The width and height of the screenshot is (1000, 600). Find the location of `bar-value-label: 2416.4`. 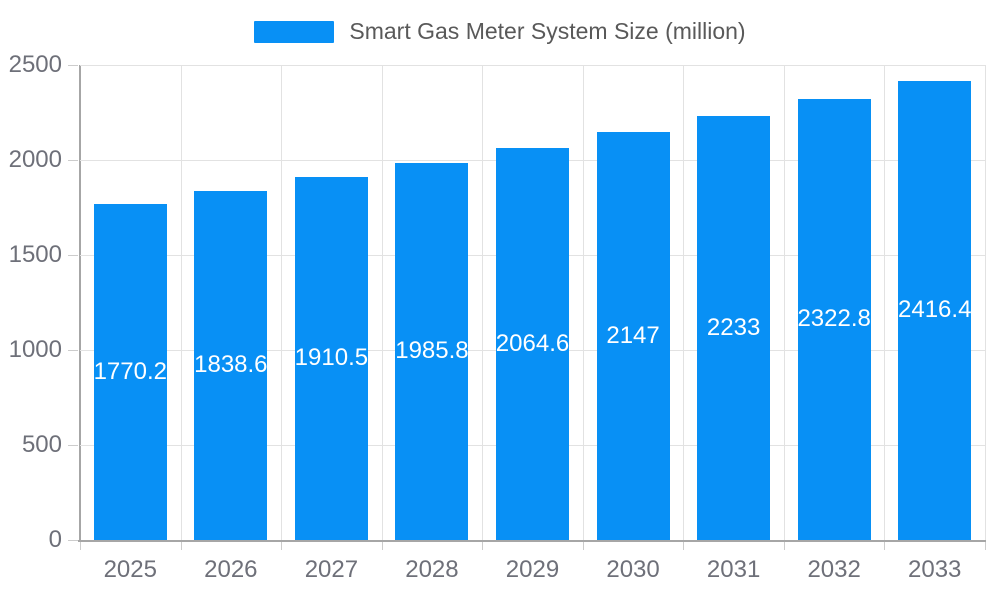

bar-value-label: 2416.4 is located at coordinates (935, 310).